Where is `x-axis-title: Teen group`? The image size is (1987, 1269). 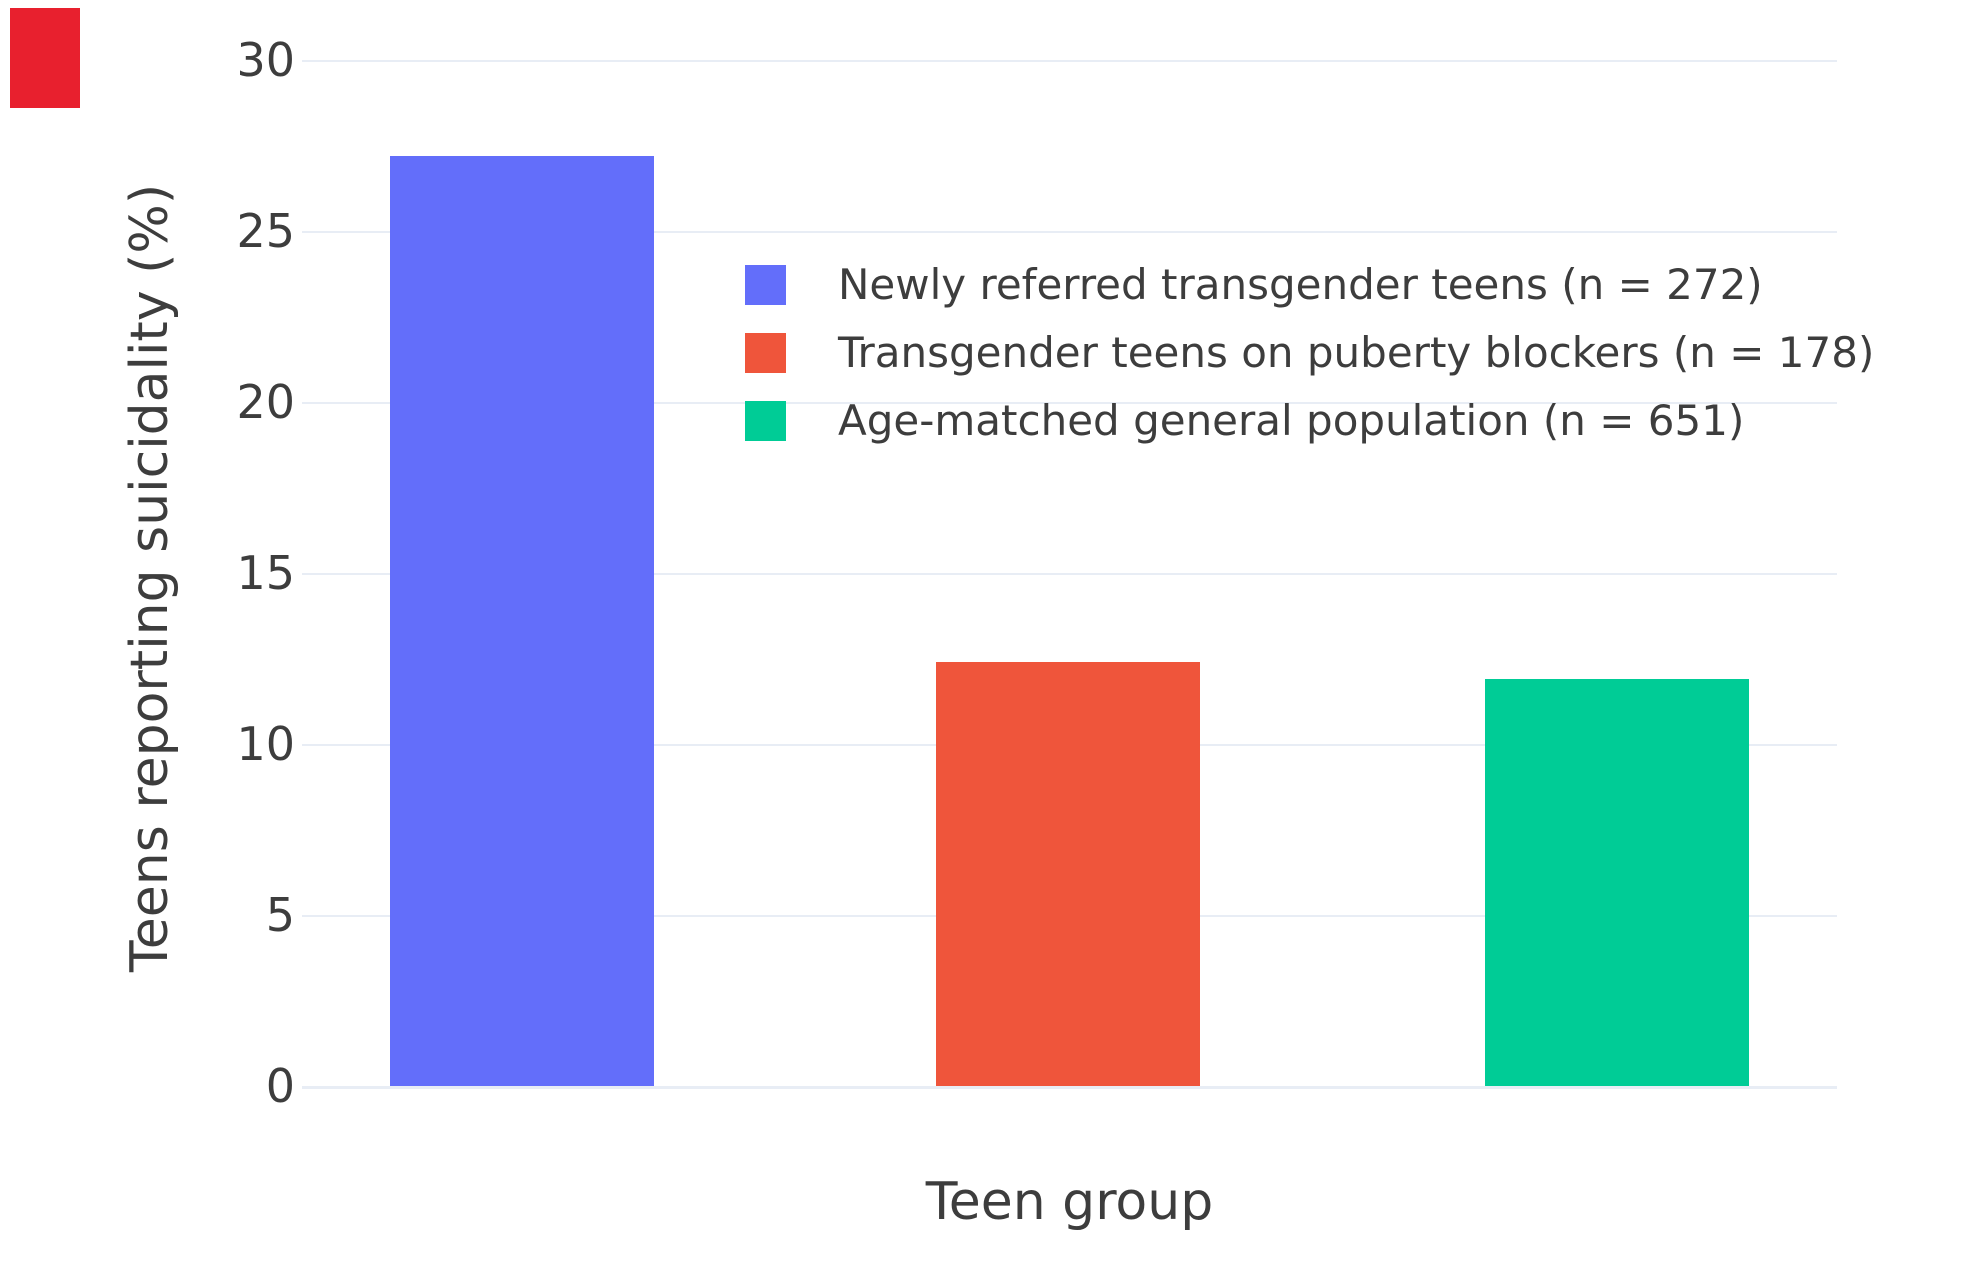
x-axis-title: Teen group is located at coordinates (1069, 1202).